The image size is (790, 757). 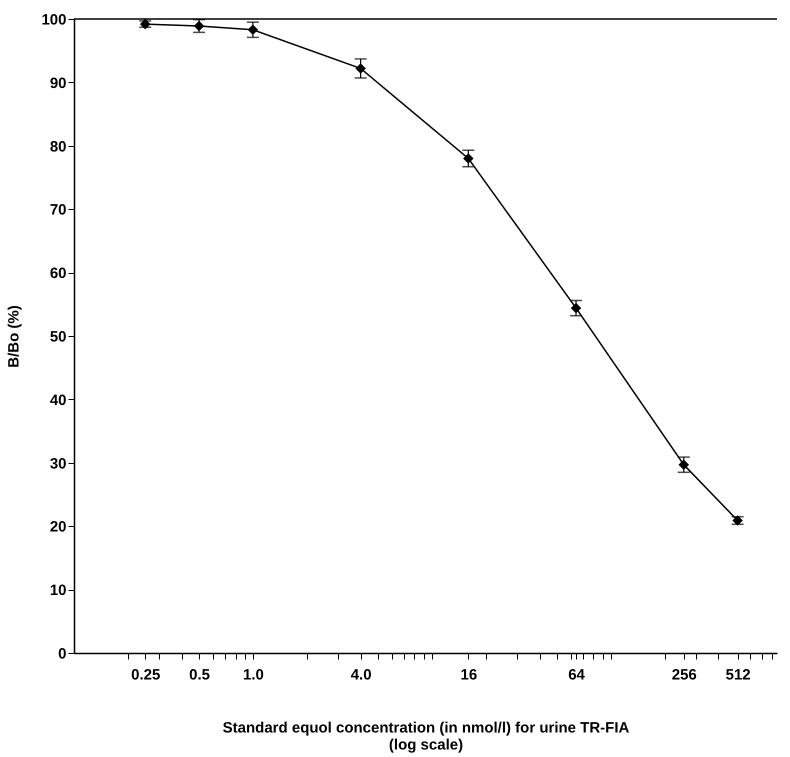 I want to click on y-tick-label: 40, so click(x=58, y=400).